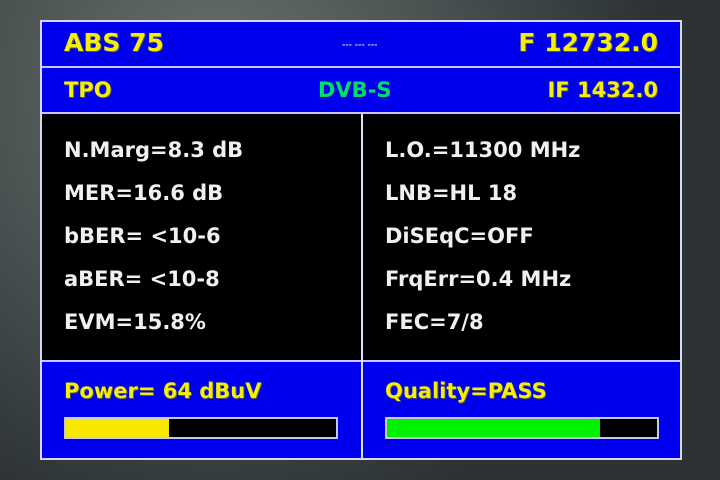 The height and width of the screenshot is (480, 720). I want to click on power-bar-fill, so click(117, 428).